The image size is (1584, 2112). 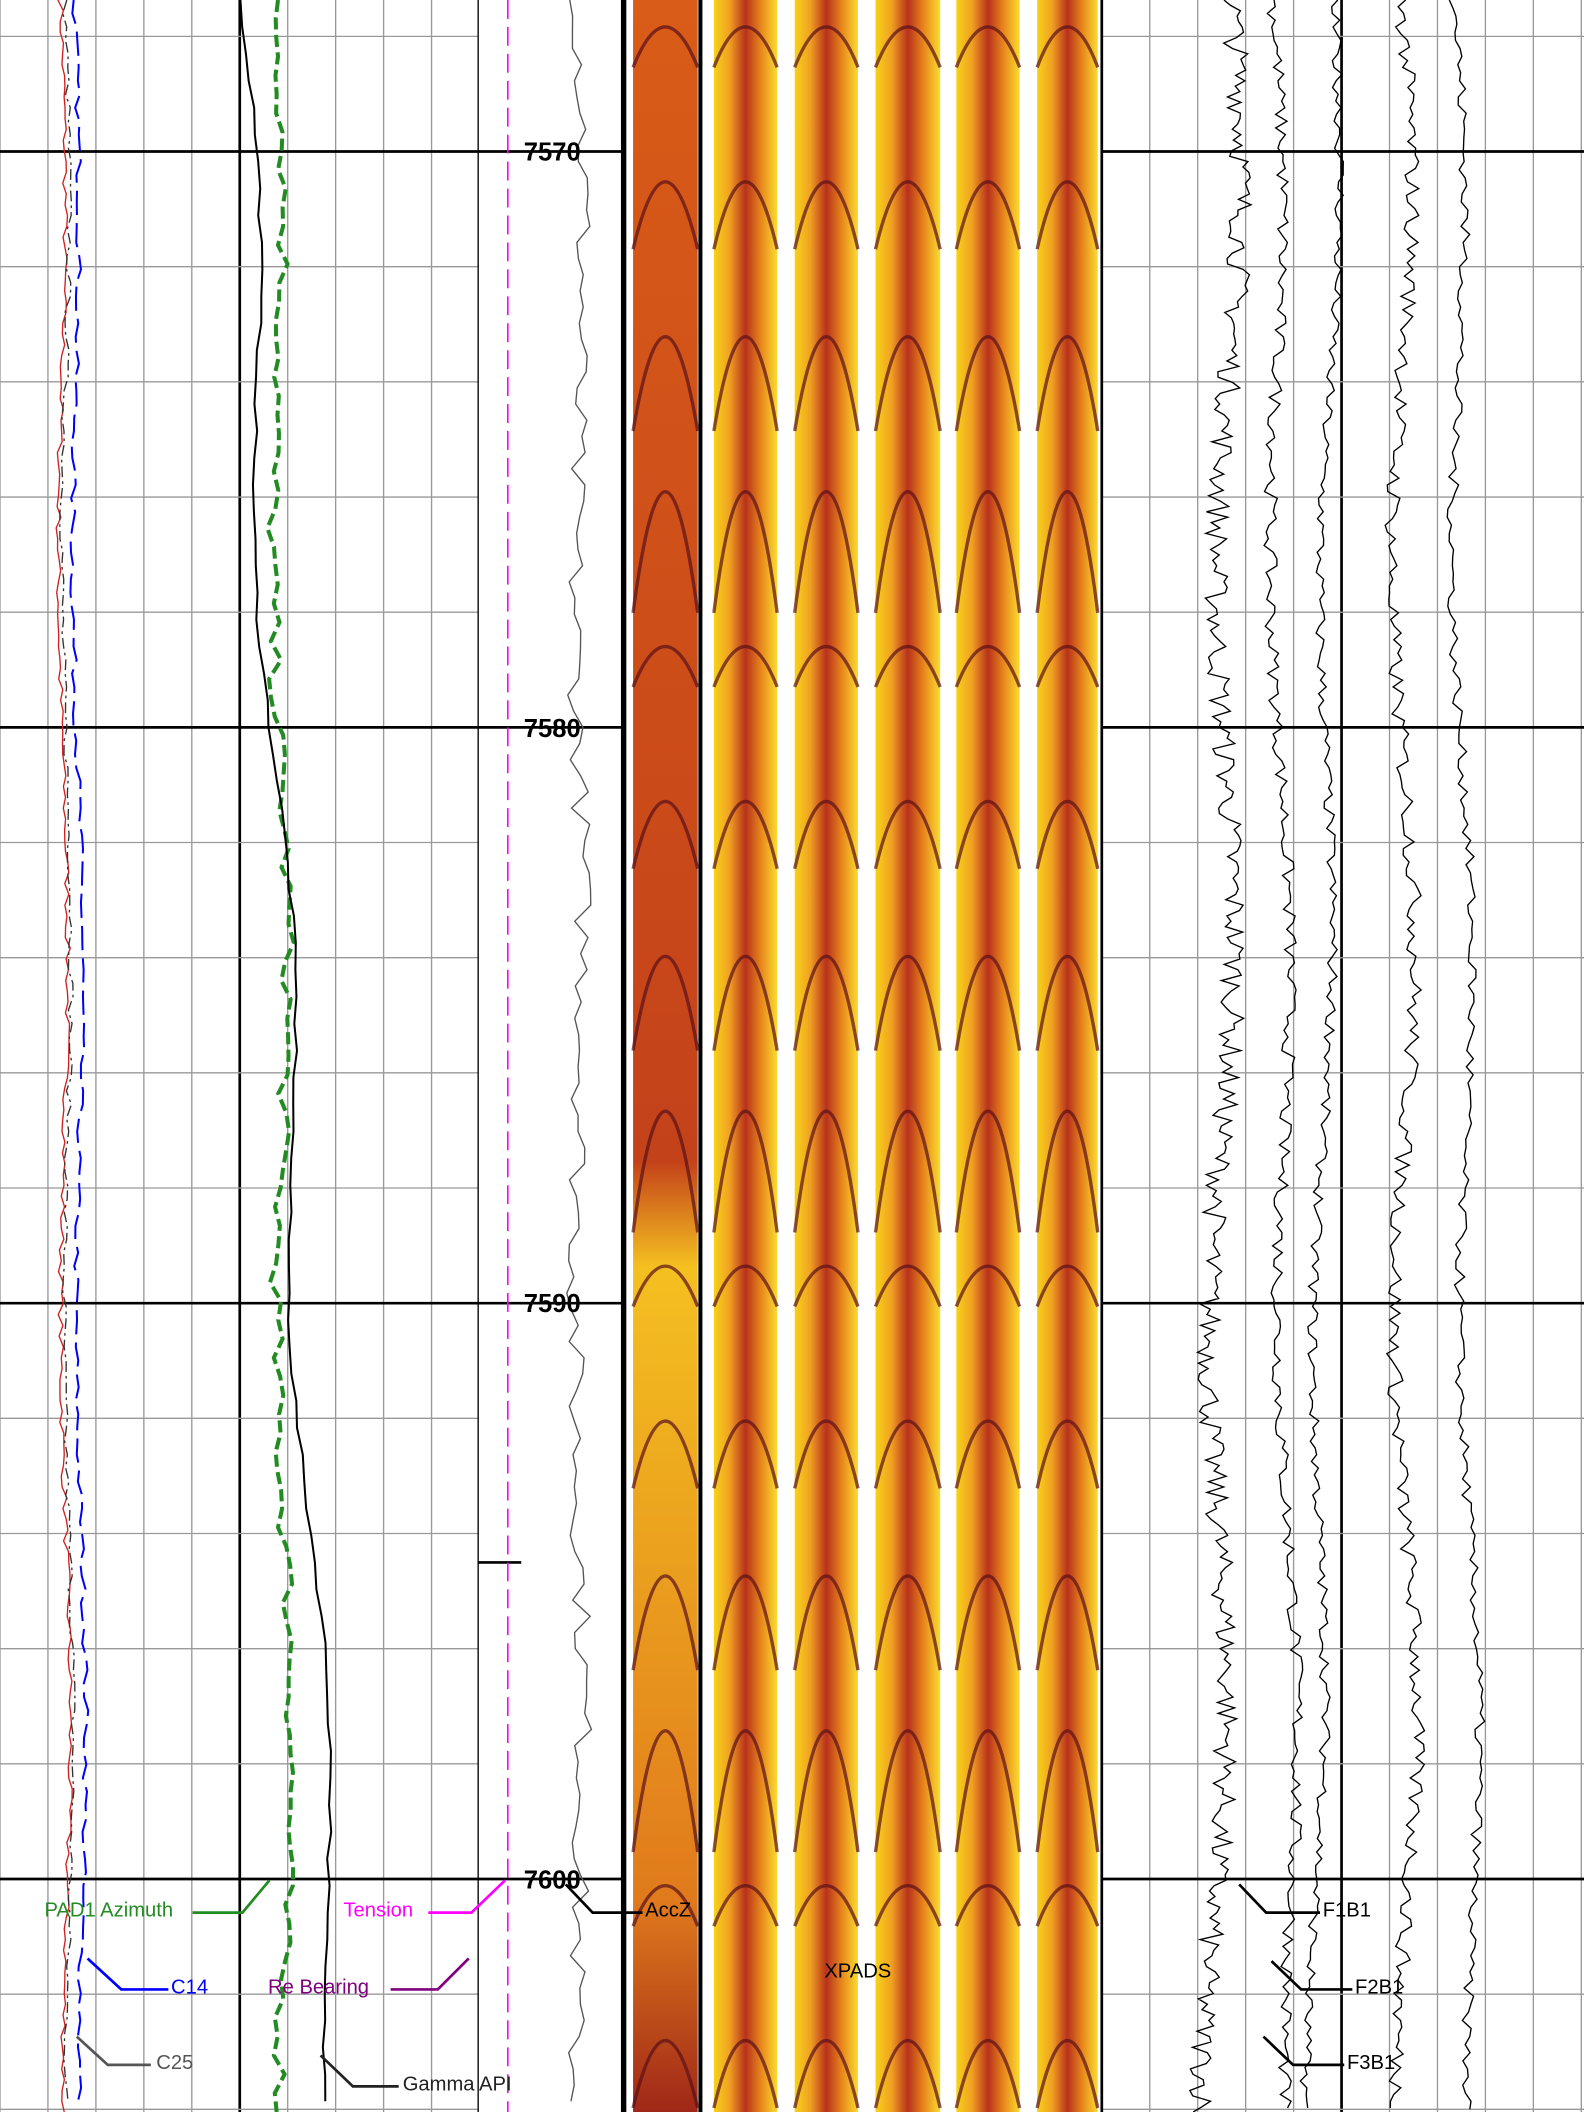 What do you see at coordinates (668, 1911) in the screenshot?
I see `curve-label: AccZ` at bounding box center [668, 1911].